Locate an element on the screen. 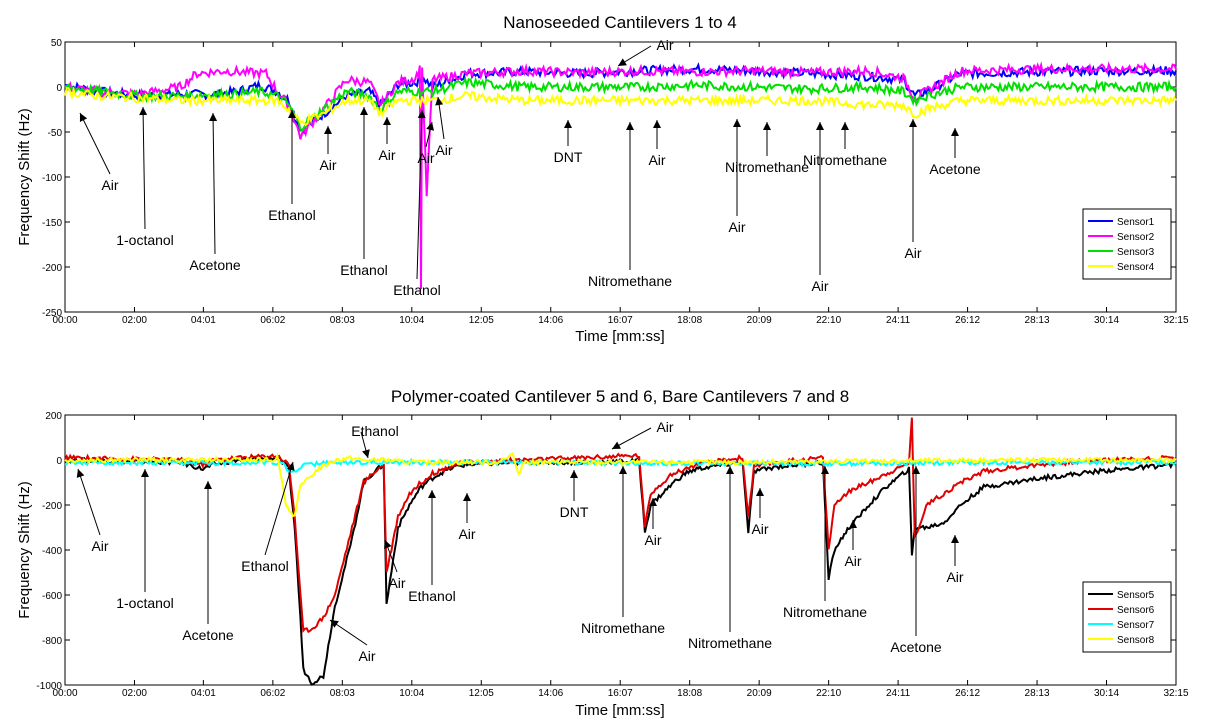  bot-ytick-label: -600 is located at coordinates (52, 596).